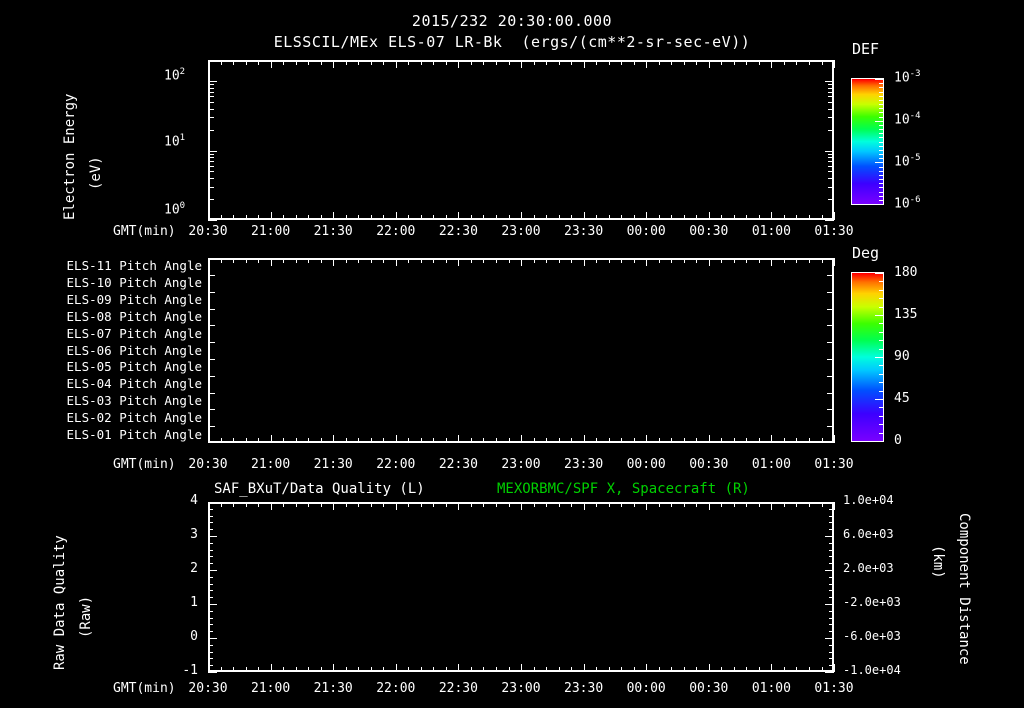 This screenshot has height=708, width=1024. Describe the element at coordinates (868, 500) in the screenshot. I see `bottom-ytick-right-0: 1.0e+04` at that location.